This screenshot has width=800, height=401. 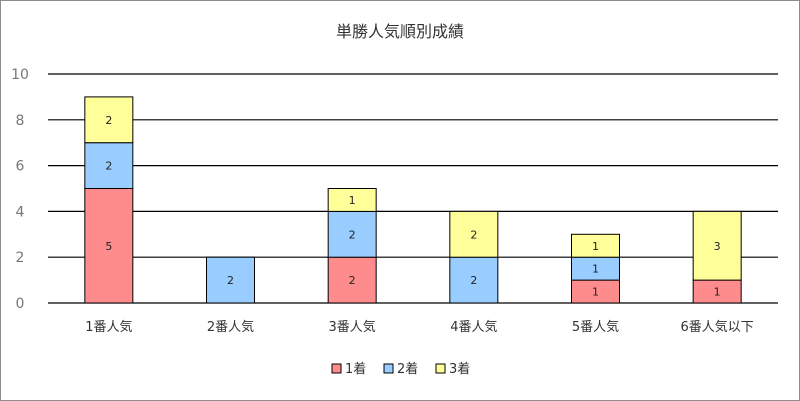 I want to click on y-tick-label: 2, so click(x=20, y=258).